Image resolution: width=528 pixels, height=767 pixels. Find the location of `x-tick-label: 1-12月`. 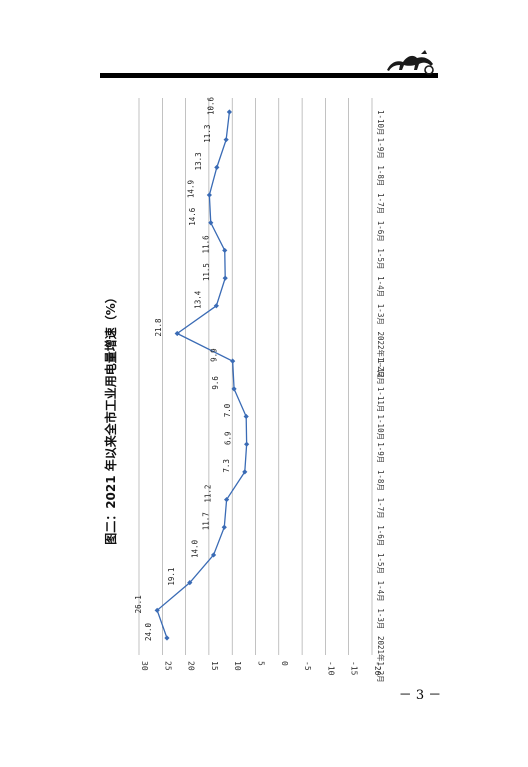

x-tick-label: 1-12月 is located at coordinates (380, 372).